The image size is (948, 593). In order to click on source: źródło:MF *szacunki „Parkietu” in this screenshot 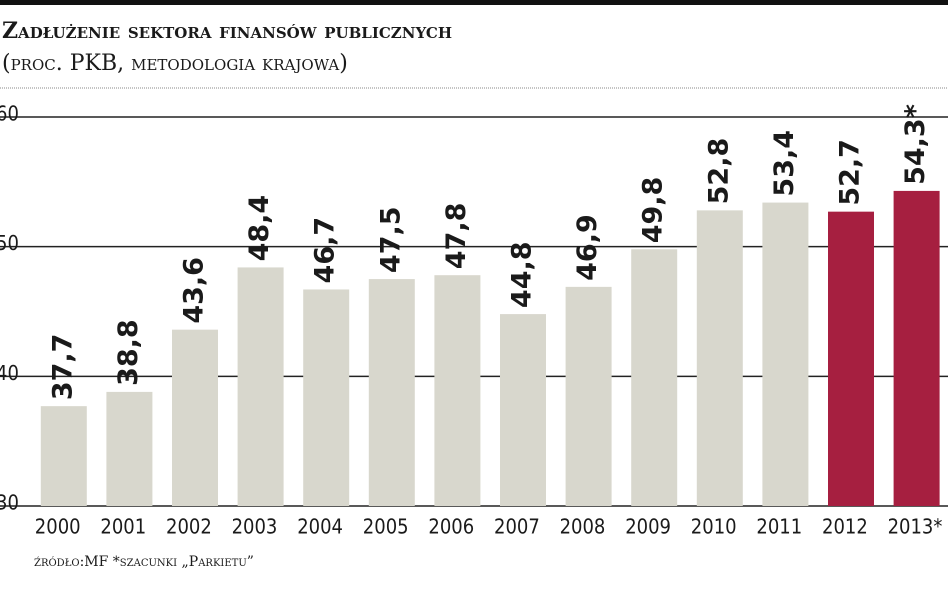, I will do `click(144, 562)`.